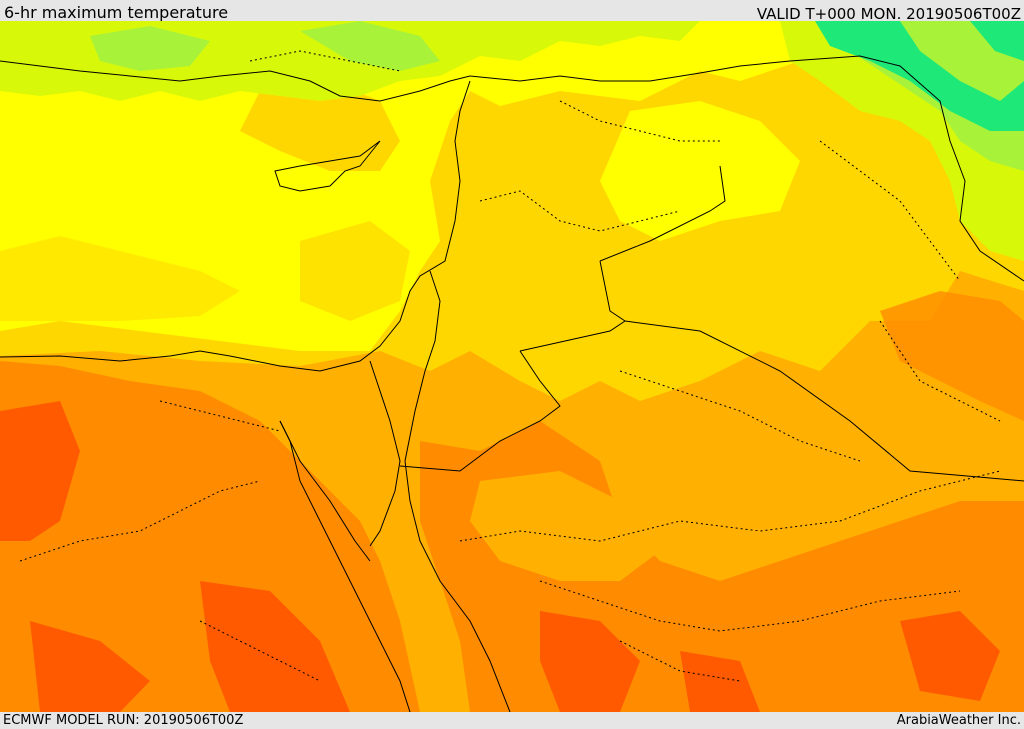 This screenshot has width=1024, height=729. I want to click on border-jordan-saudi, so click(480, 411).